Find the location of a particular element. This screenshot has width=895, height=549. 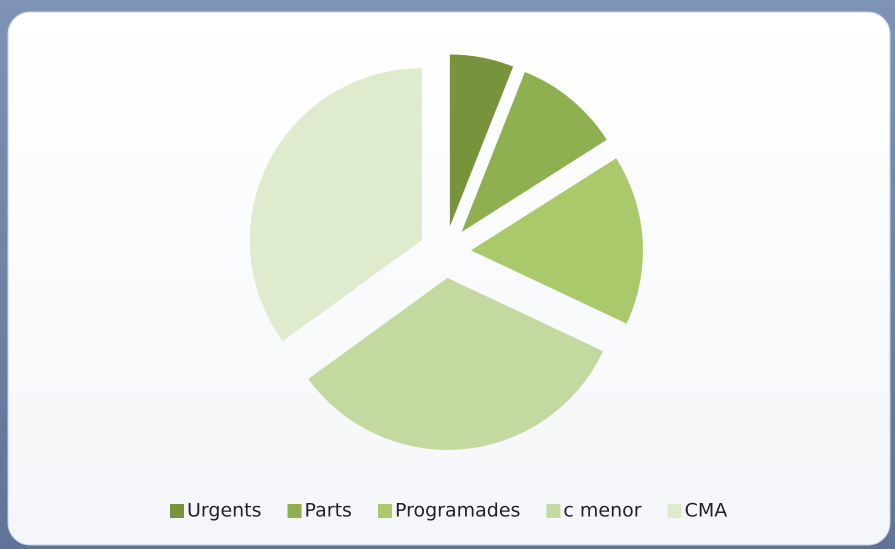

legend-label: CMA is located at coordinates (706, 511).